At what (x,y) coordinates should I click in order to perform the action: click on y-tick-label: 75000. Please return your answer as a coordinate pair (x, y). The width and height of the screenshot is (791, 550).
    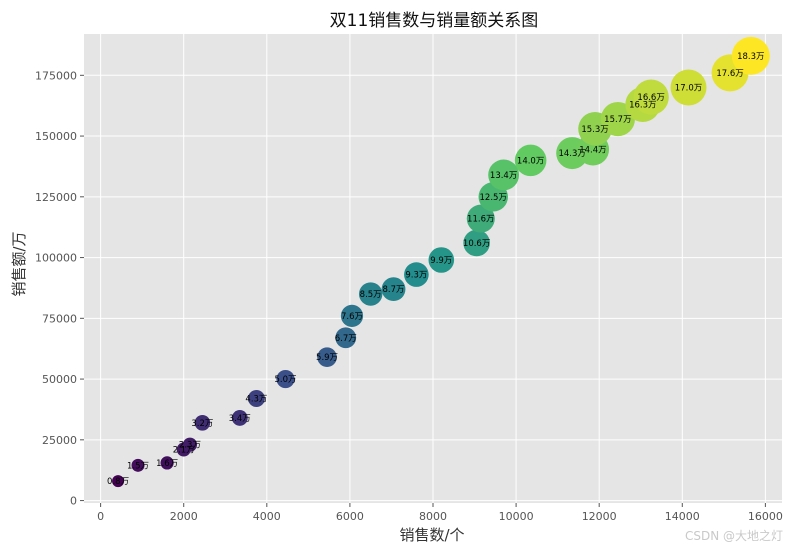
    Looking at the image, I should click on (59, 318).